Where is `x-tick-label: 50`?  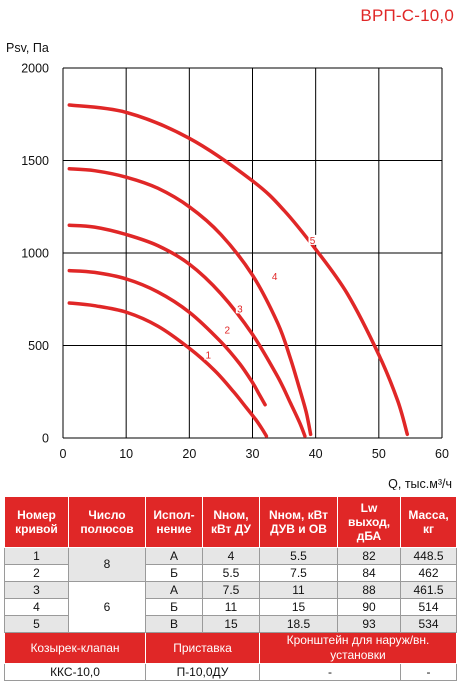 x-tick-label: 50 is located at coordinates (379, 454).